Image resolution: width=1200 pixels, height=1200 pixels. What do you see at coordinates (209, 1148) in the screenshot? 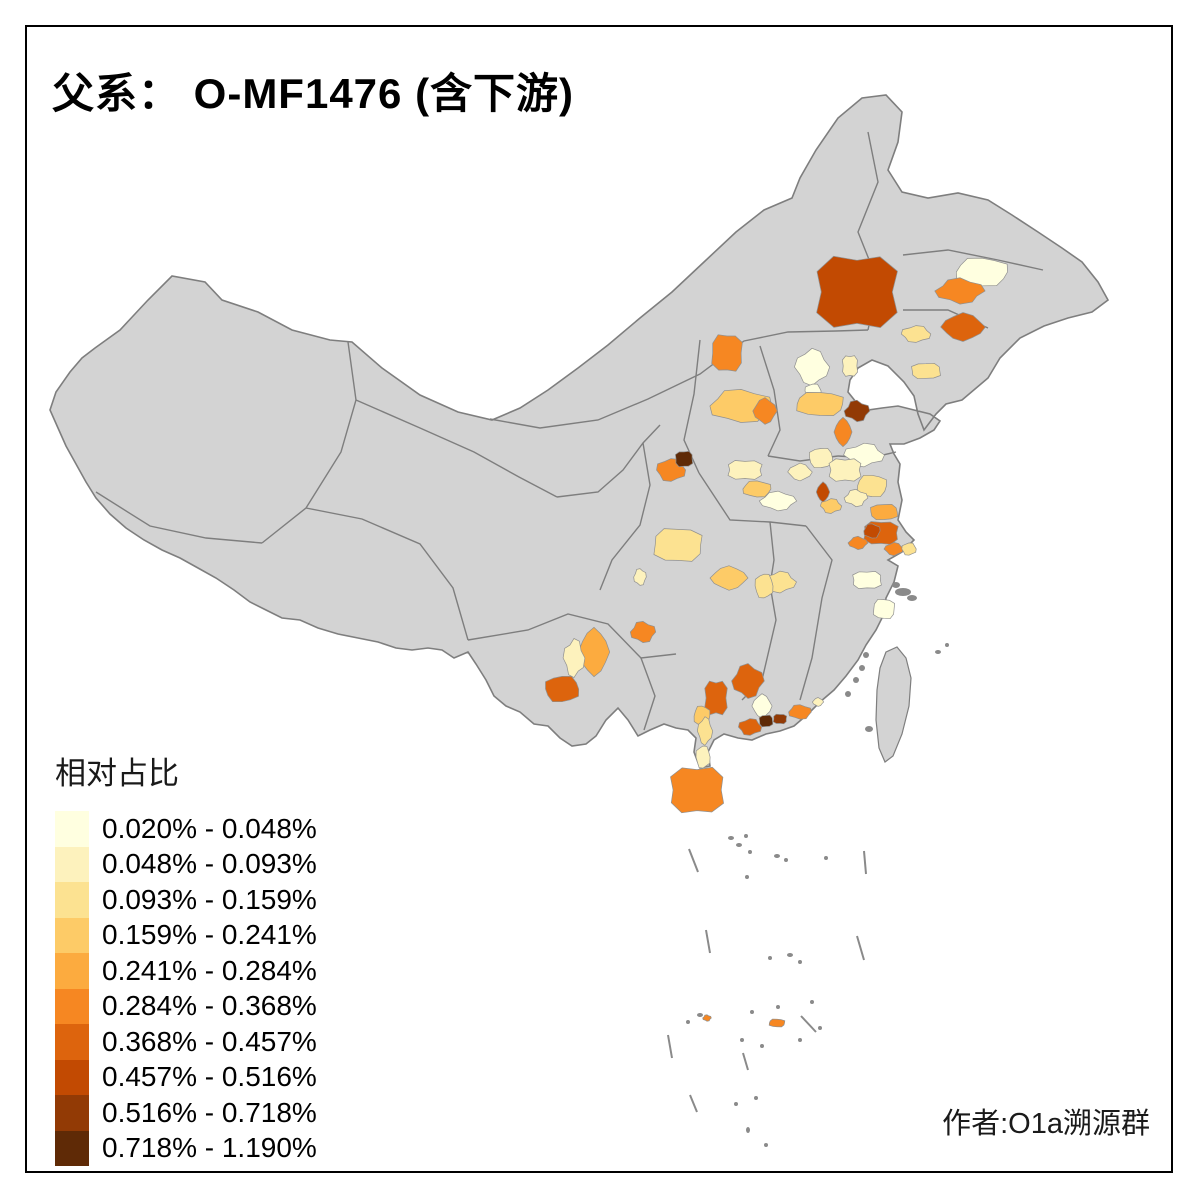
I see `legend-label: 0.718% - 1.190%` at bounding box center [209, 1148].